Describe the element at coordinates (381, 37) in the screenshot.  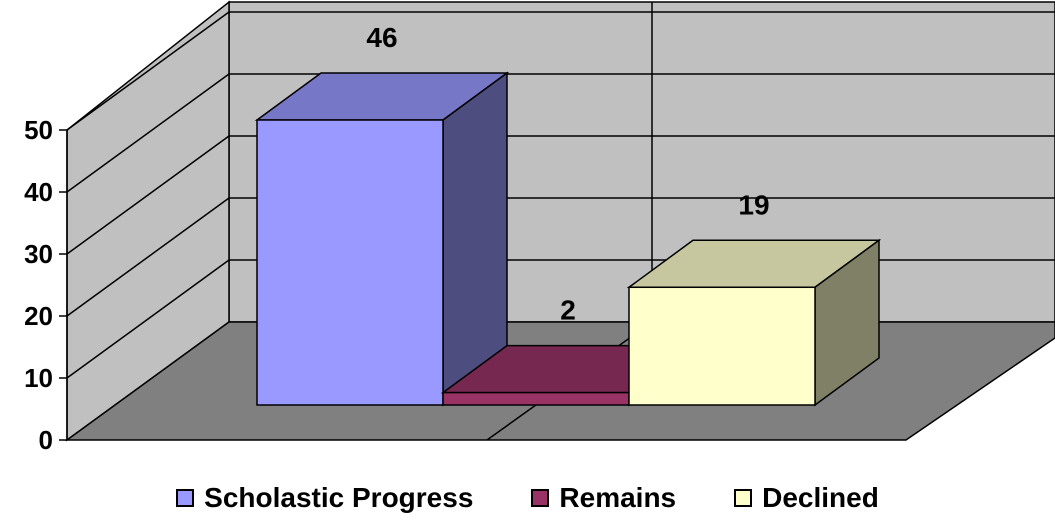
I see `data-label: 46` at that location.